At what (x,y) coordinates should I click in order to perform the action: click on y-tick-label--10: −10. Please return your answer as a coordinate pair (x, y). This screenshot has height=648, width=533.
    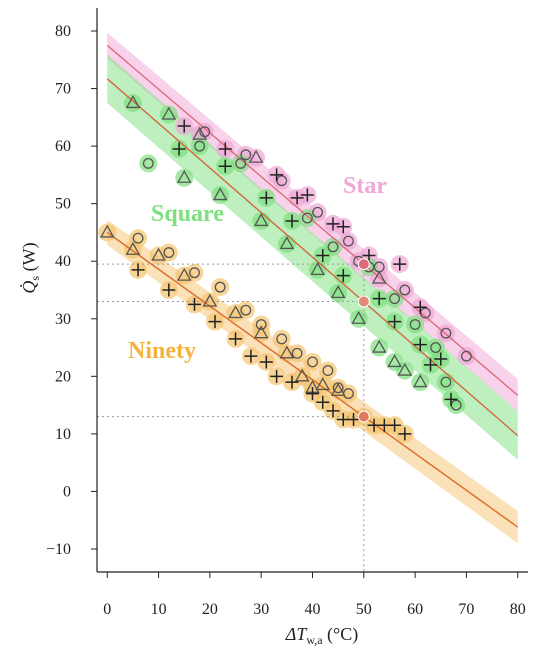
    Looking at the image, I should click on (58, 549).